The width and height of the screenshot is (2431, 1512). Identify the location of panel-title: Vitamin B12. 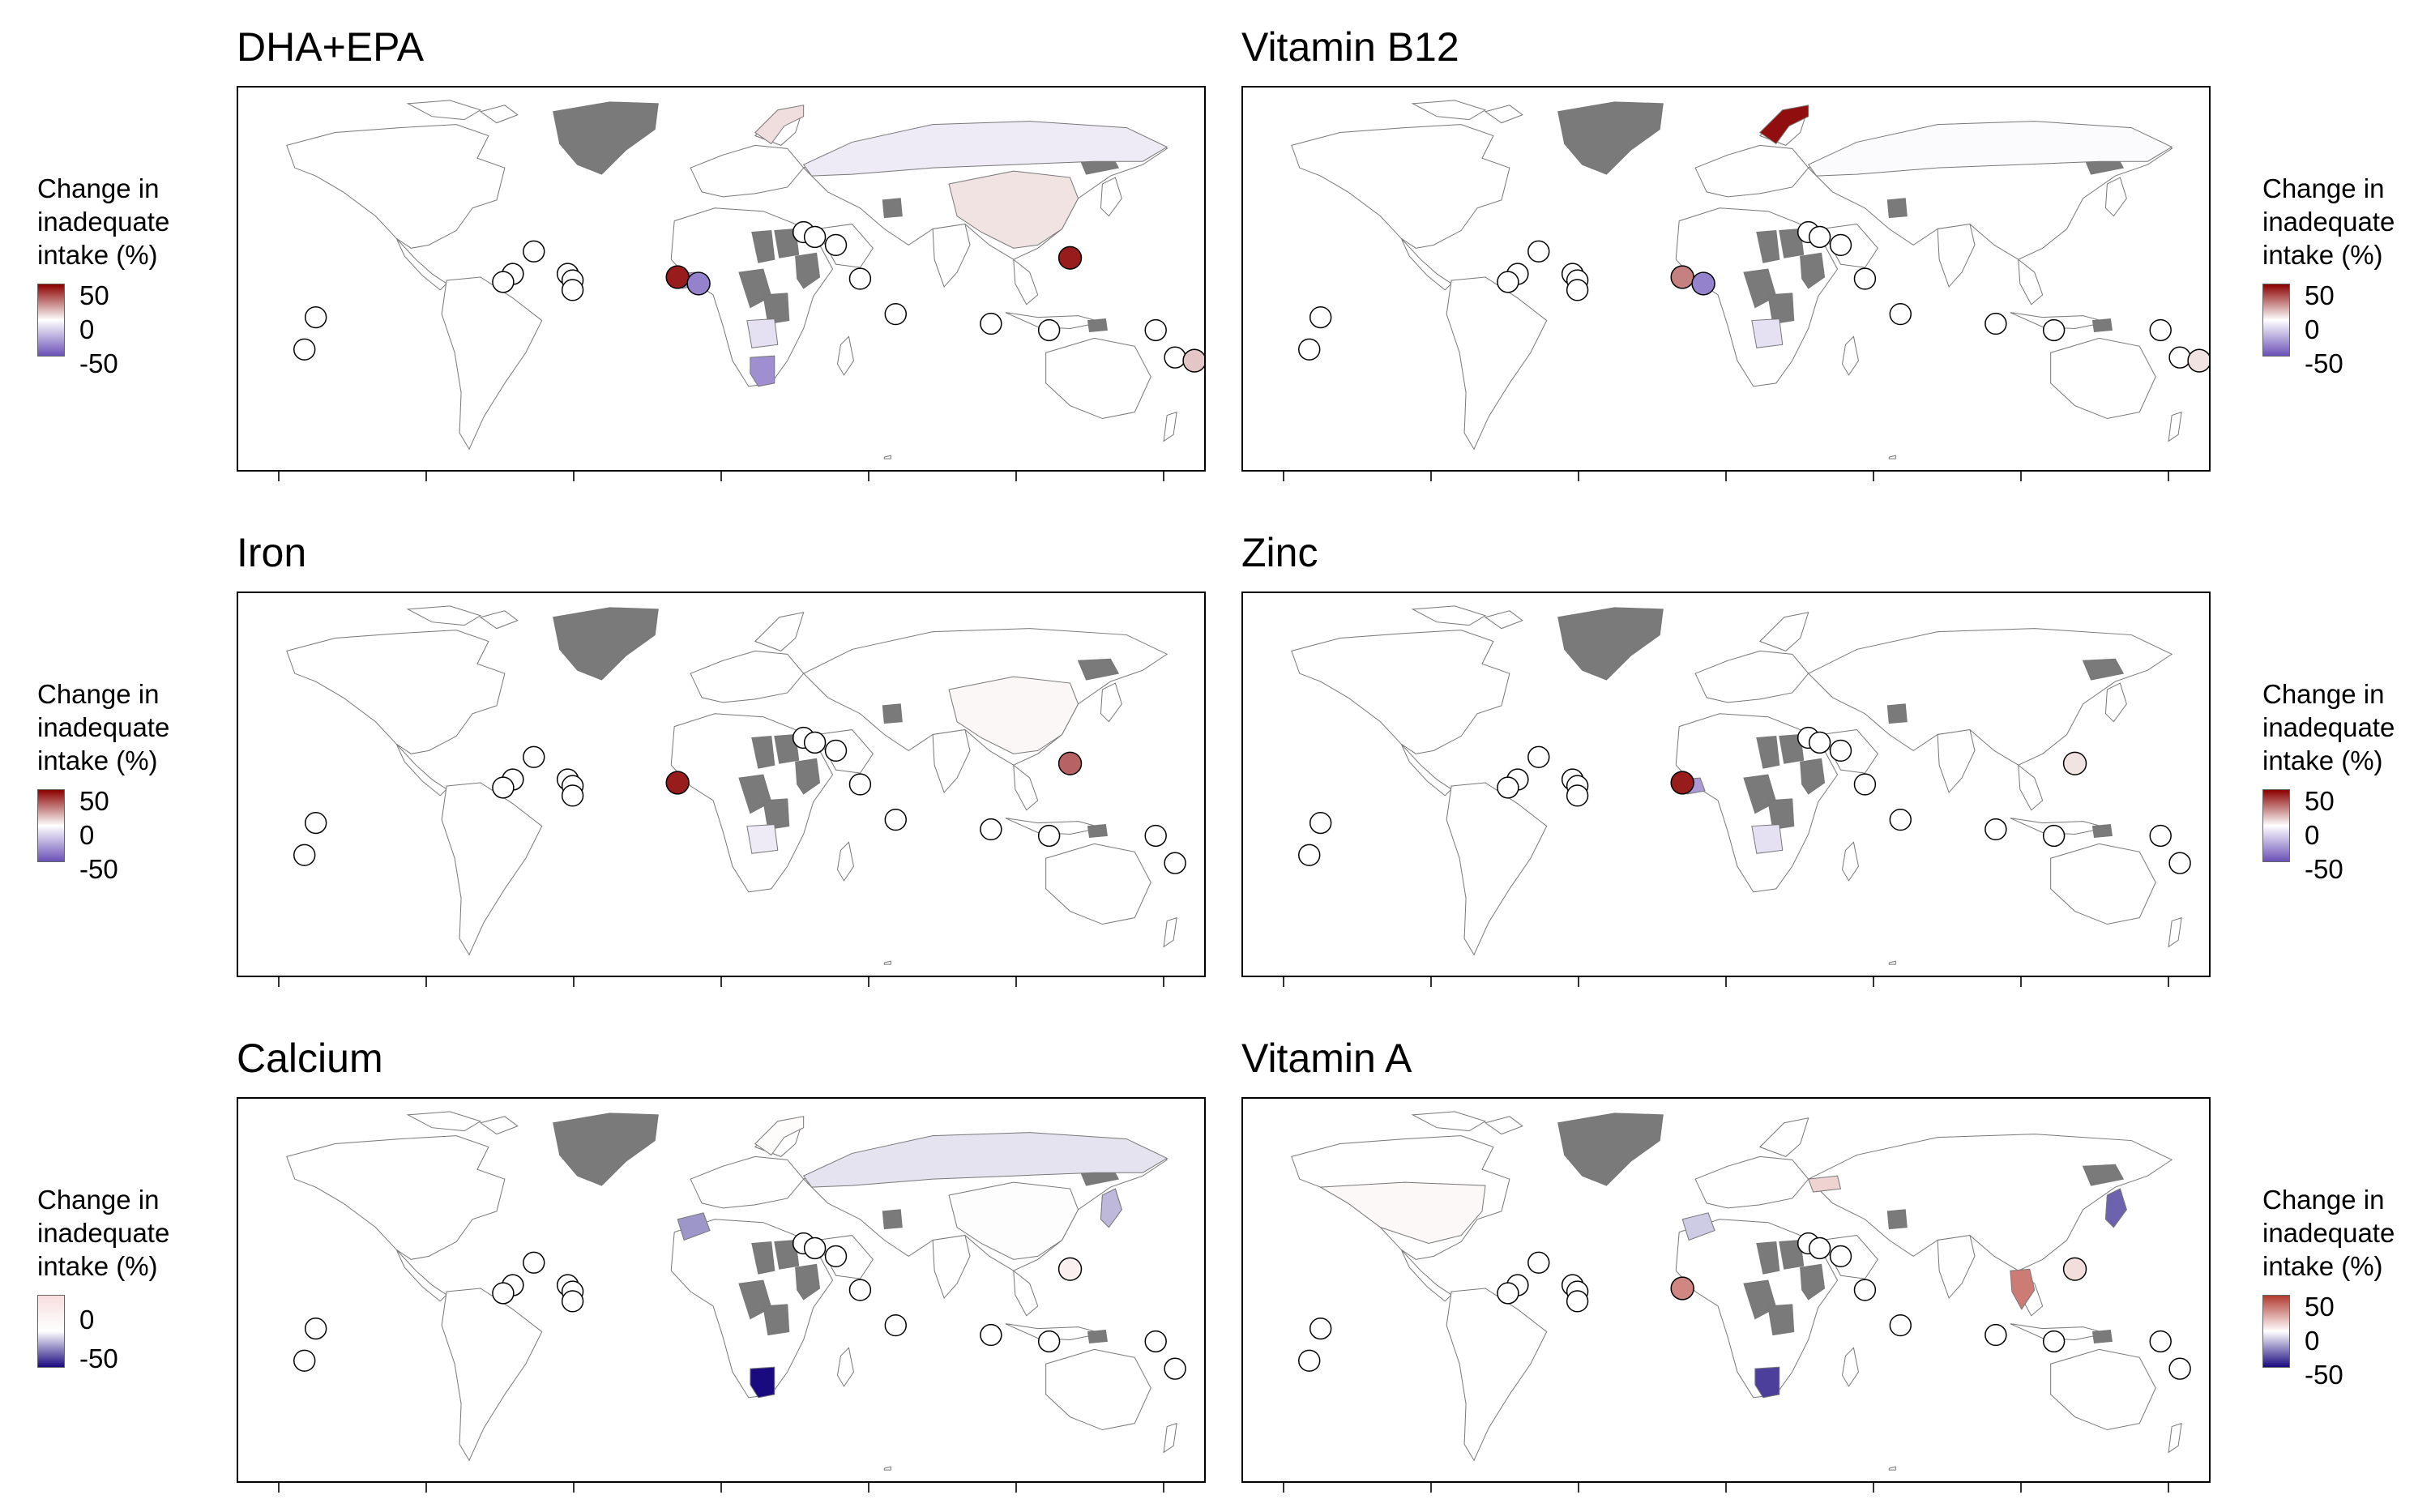
(1350, 47).